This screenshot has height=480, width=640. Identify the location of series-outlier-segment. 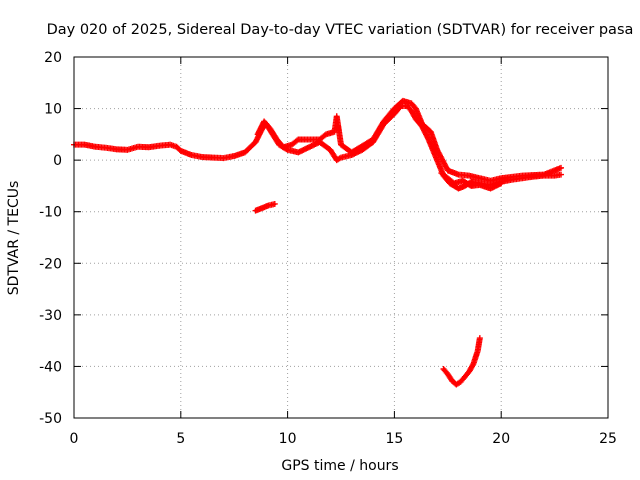
(461, 361).